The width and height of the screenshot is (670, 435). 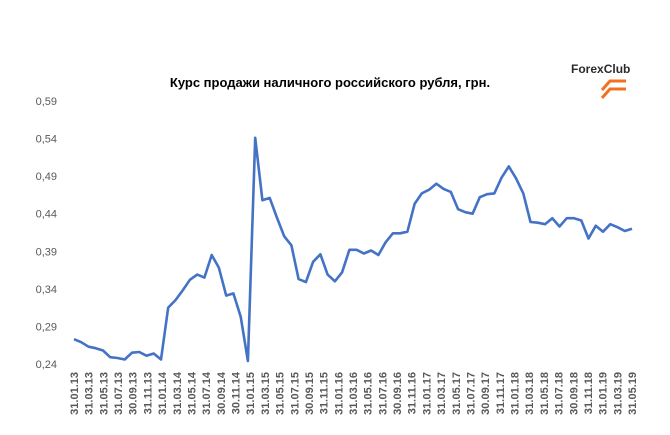 I want to click on x-tick-label: 31.11.18, so click(x=589, y=393).